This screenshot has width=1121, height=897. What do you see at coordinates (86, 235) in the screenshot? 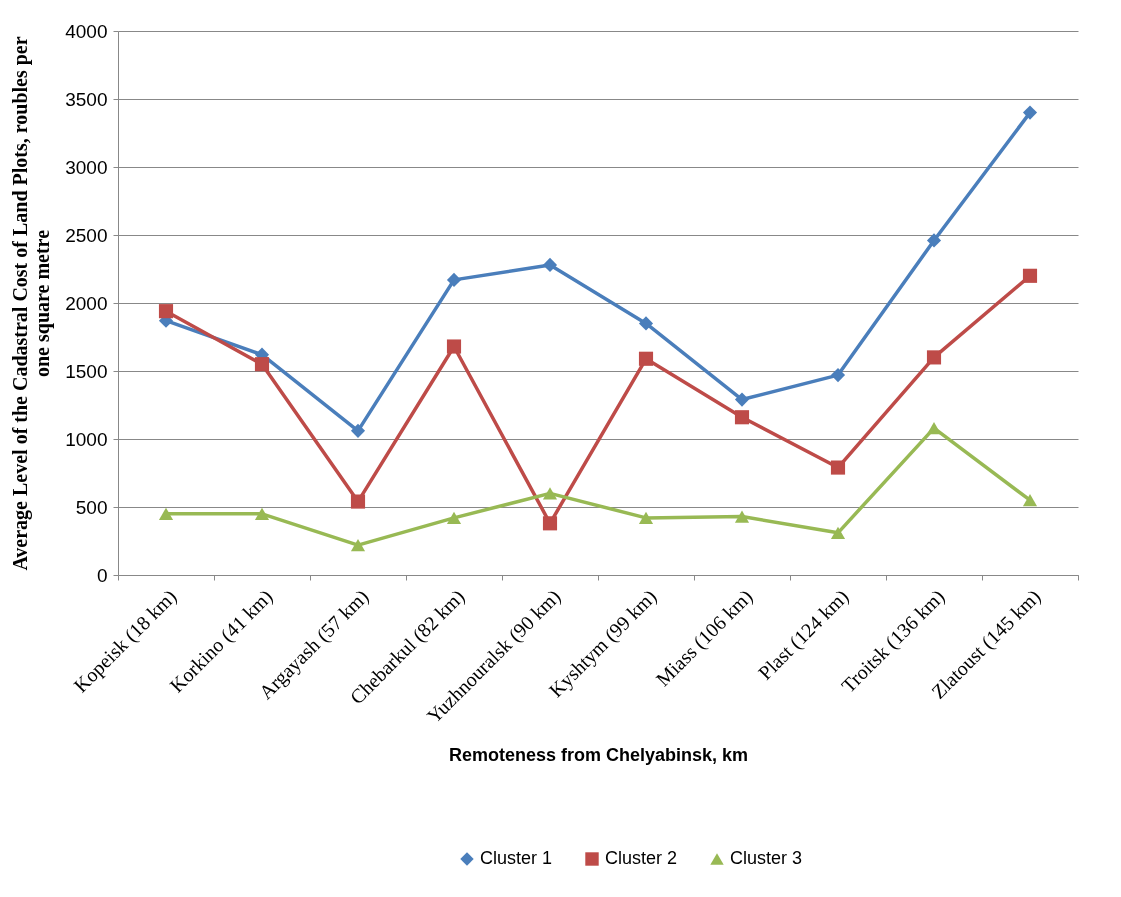
I see `y-tick-label: 2500` at bounding box center [86, 235].